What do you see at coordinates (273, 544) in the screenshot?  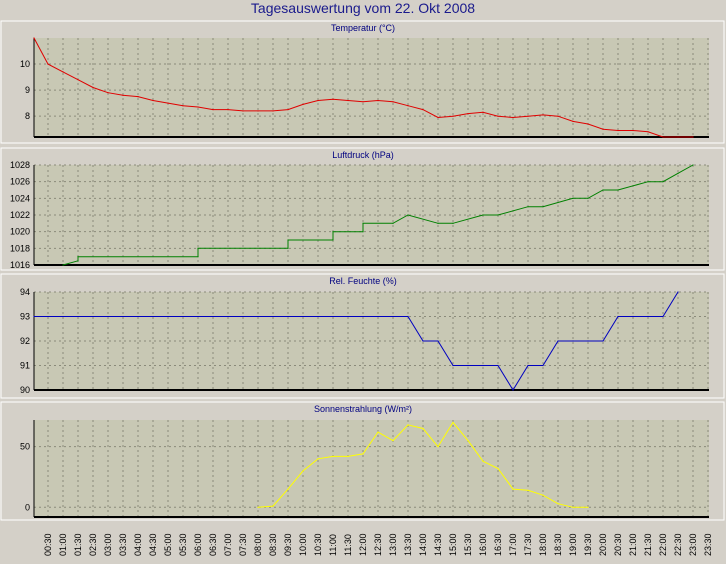 I see `x-tick-label: 08:30` at bounding box center [273, 544].